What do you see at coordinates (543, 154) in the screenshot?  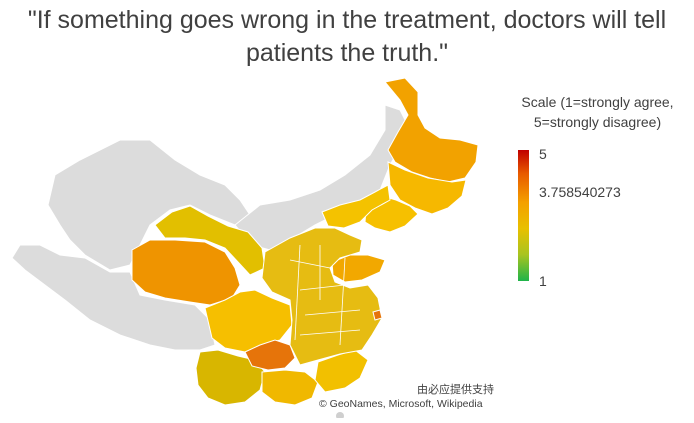 I see `legend-max-label: 5` at bounding box center [543, 154].